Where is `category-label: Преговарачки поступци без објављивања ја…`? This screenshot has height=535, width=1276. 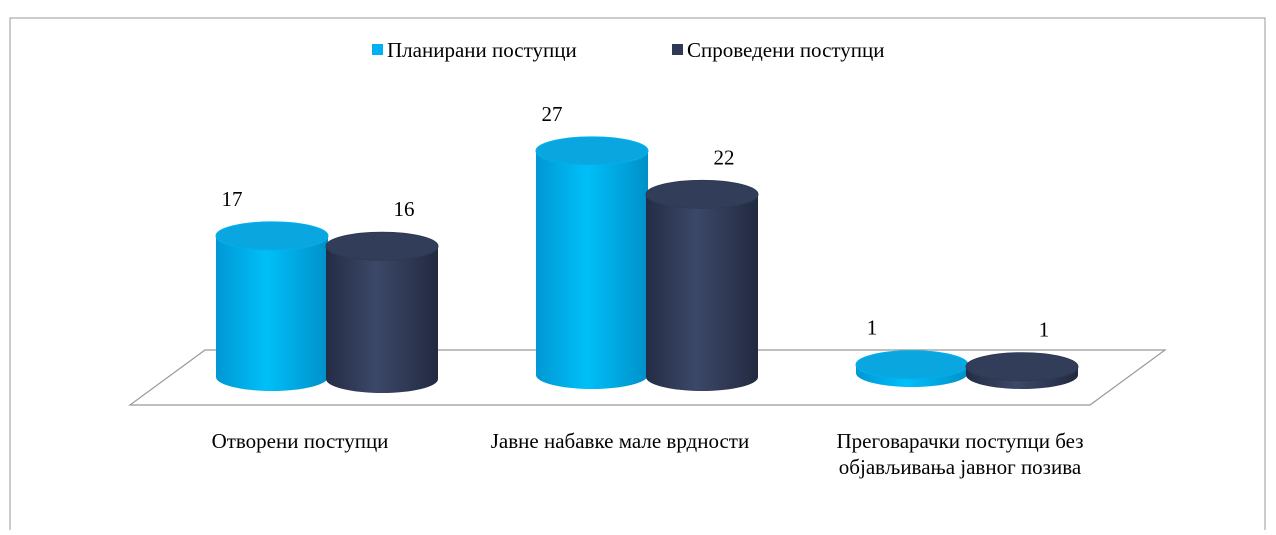
category-label: Преговарачки поступци без објављивања ја… is located at coordinates (960, 454).